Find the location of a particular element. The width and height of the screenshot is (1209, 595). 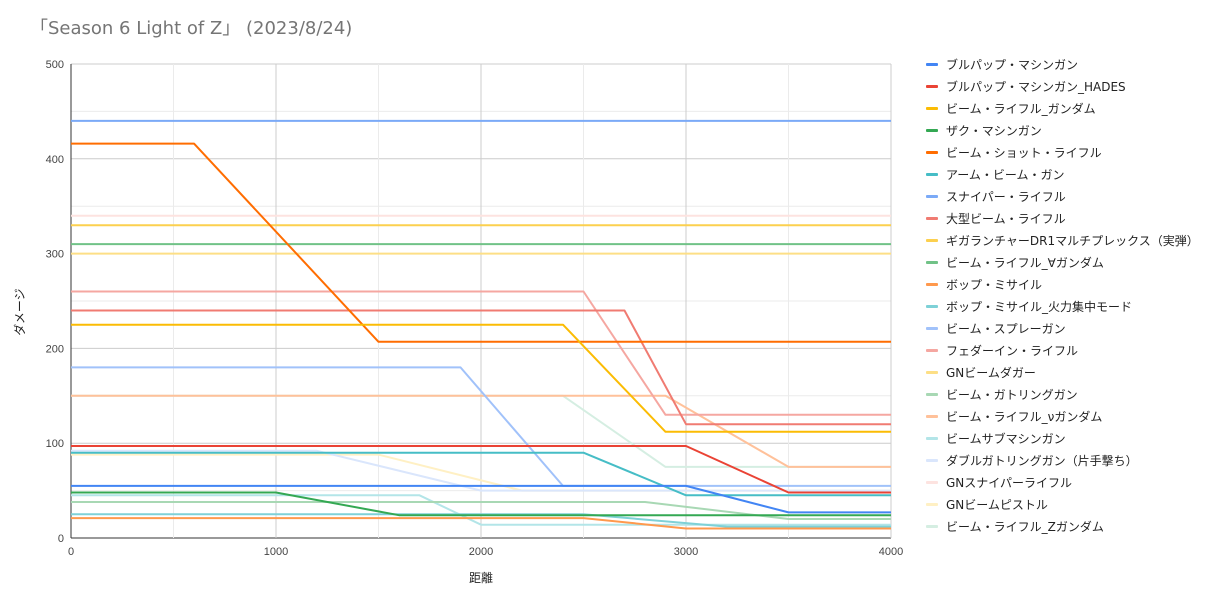

legend-item: ビームサブマシンガン is located at coordinates (1062, 438).